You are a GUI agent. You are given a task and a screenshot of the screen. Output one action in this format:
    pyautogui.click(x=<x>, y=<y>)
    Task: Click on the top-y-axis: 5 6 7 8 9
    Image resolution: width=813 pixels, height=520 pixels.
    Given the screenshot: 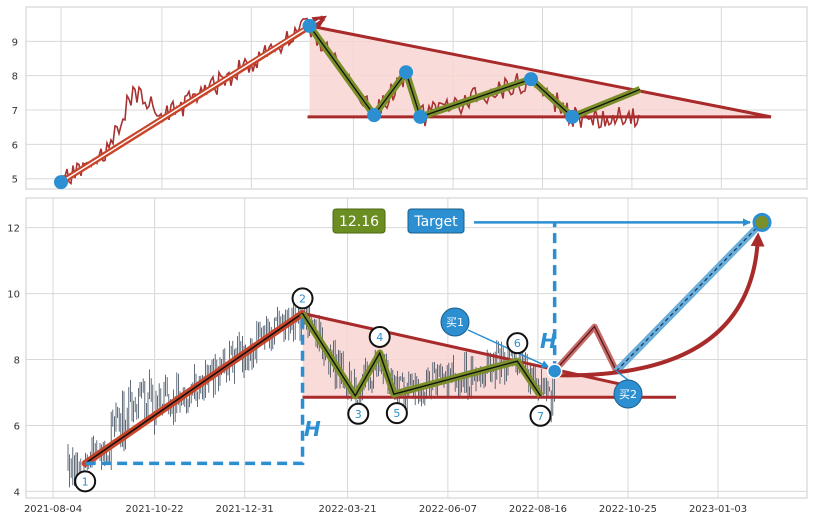 What is the action you would take?
    pyautogui.click(x=15, y=111)
    